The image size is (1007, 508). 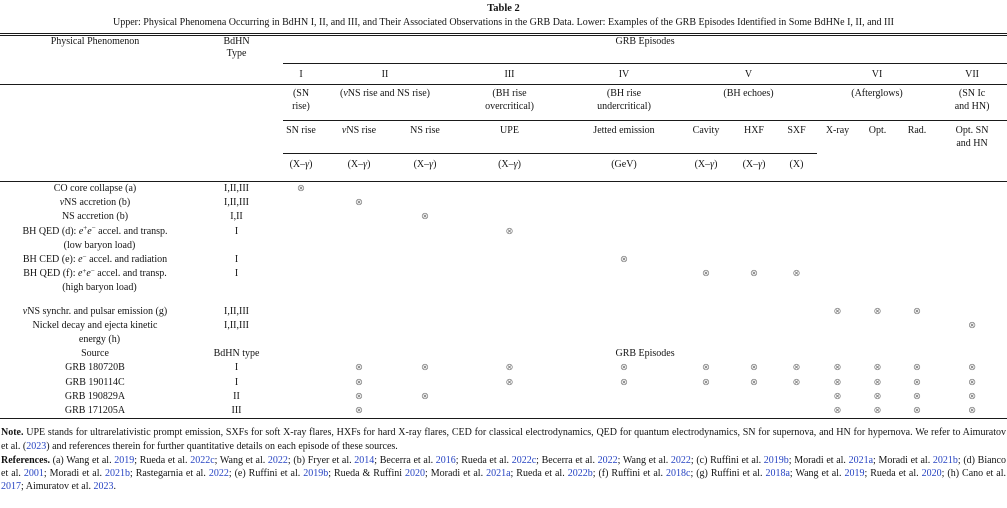 What do you see at coordinates (99, 288) in the screenshot?
I see `text-segment: (high baryon load)` at bounding box center [99, 288].